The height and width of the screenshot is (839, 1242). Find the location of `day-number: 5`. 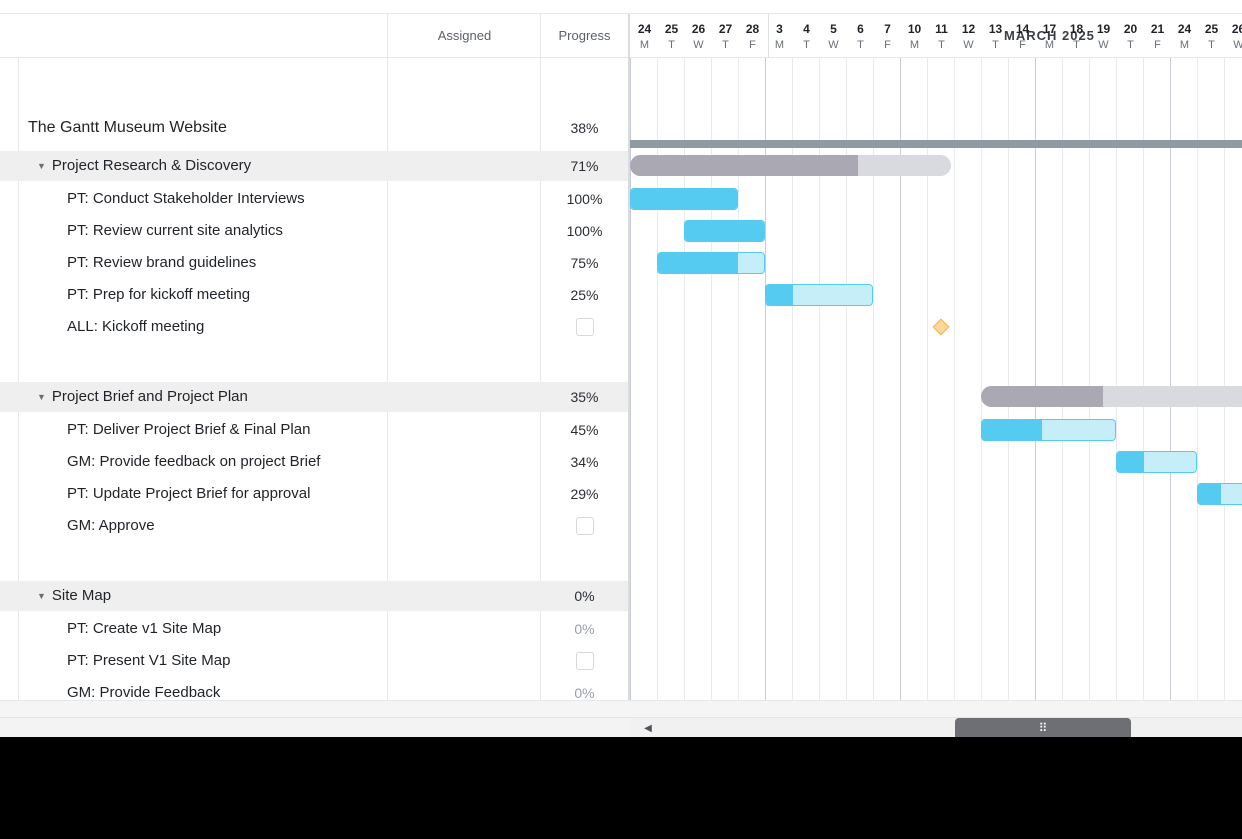

day-number: 5 is located at coordinates (833, 29).